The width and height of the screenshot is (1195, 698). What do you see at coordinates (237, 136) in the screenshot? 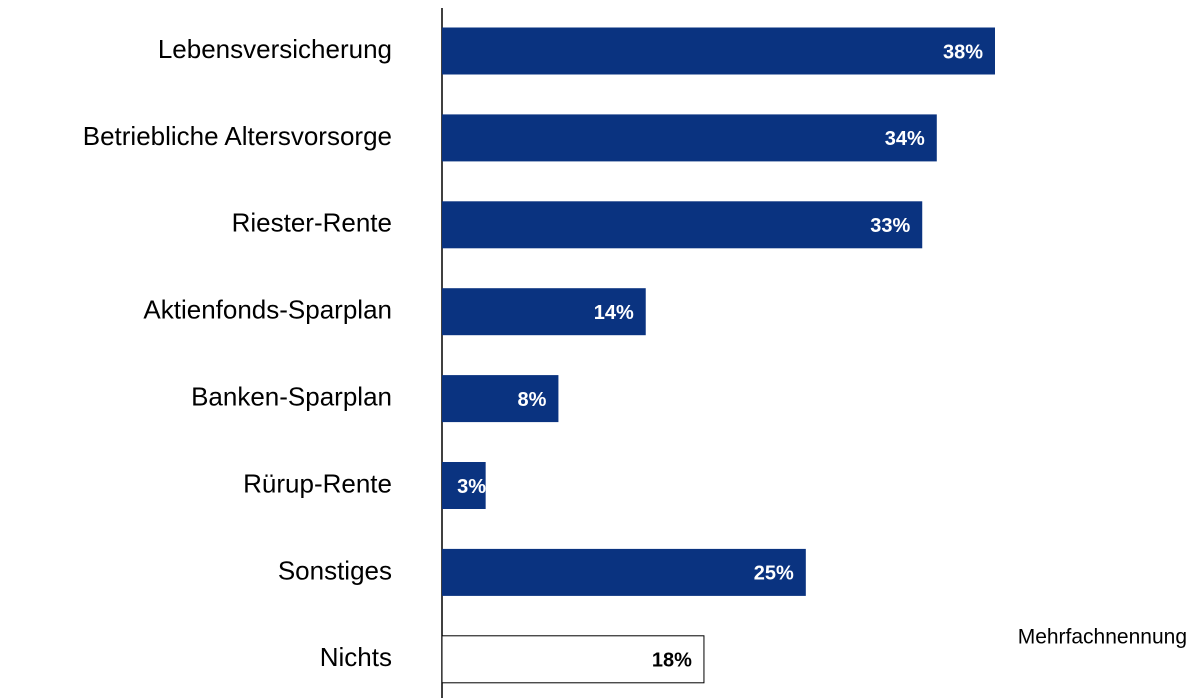
I see `category-label: Betriebliche Altersvorsorge` at bounding box center [237, 136].